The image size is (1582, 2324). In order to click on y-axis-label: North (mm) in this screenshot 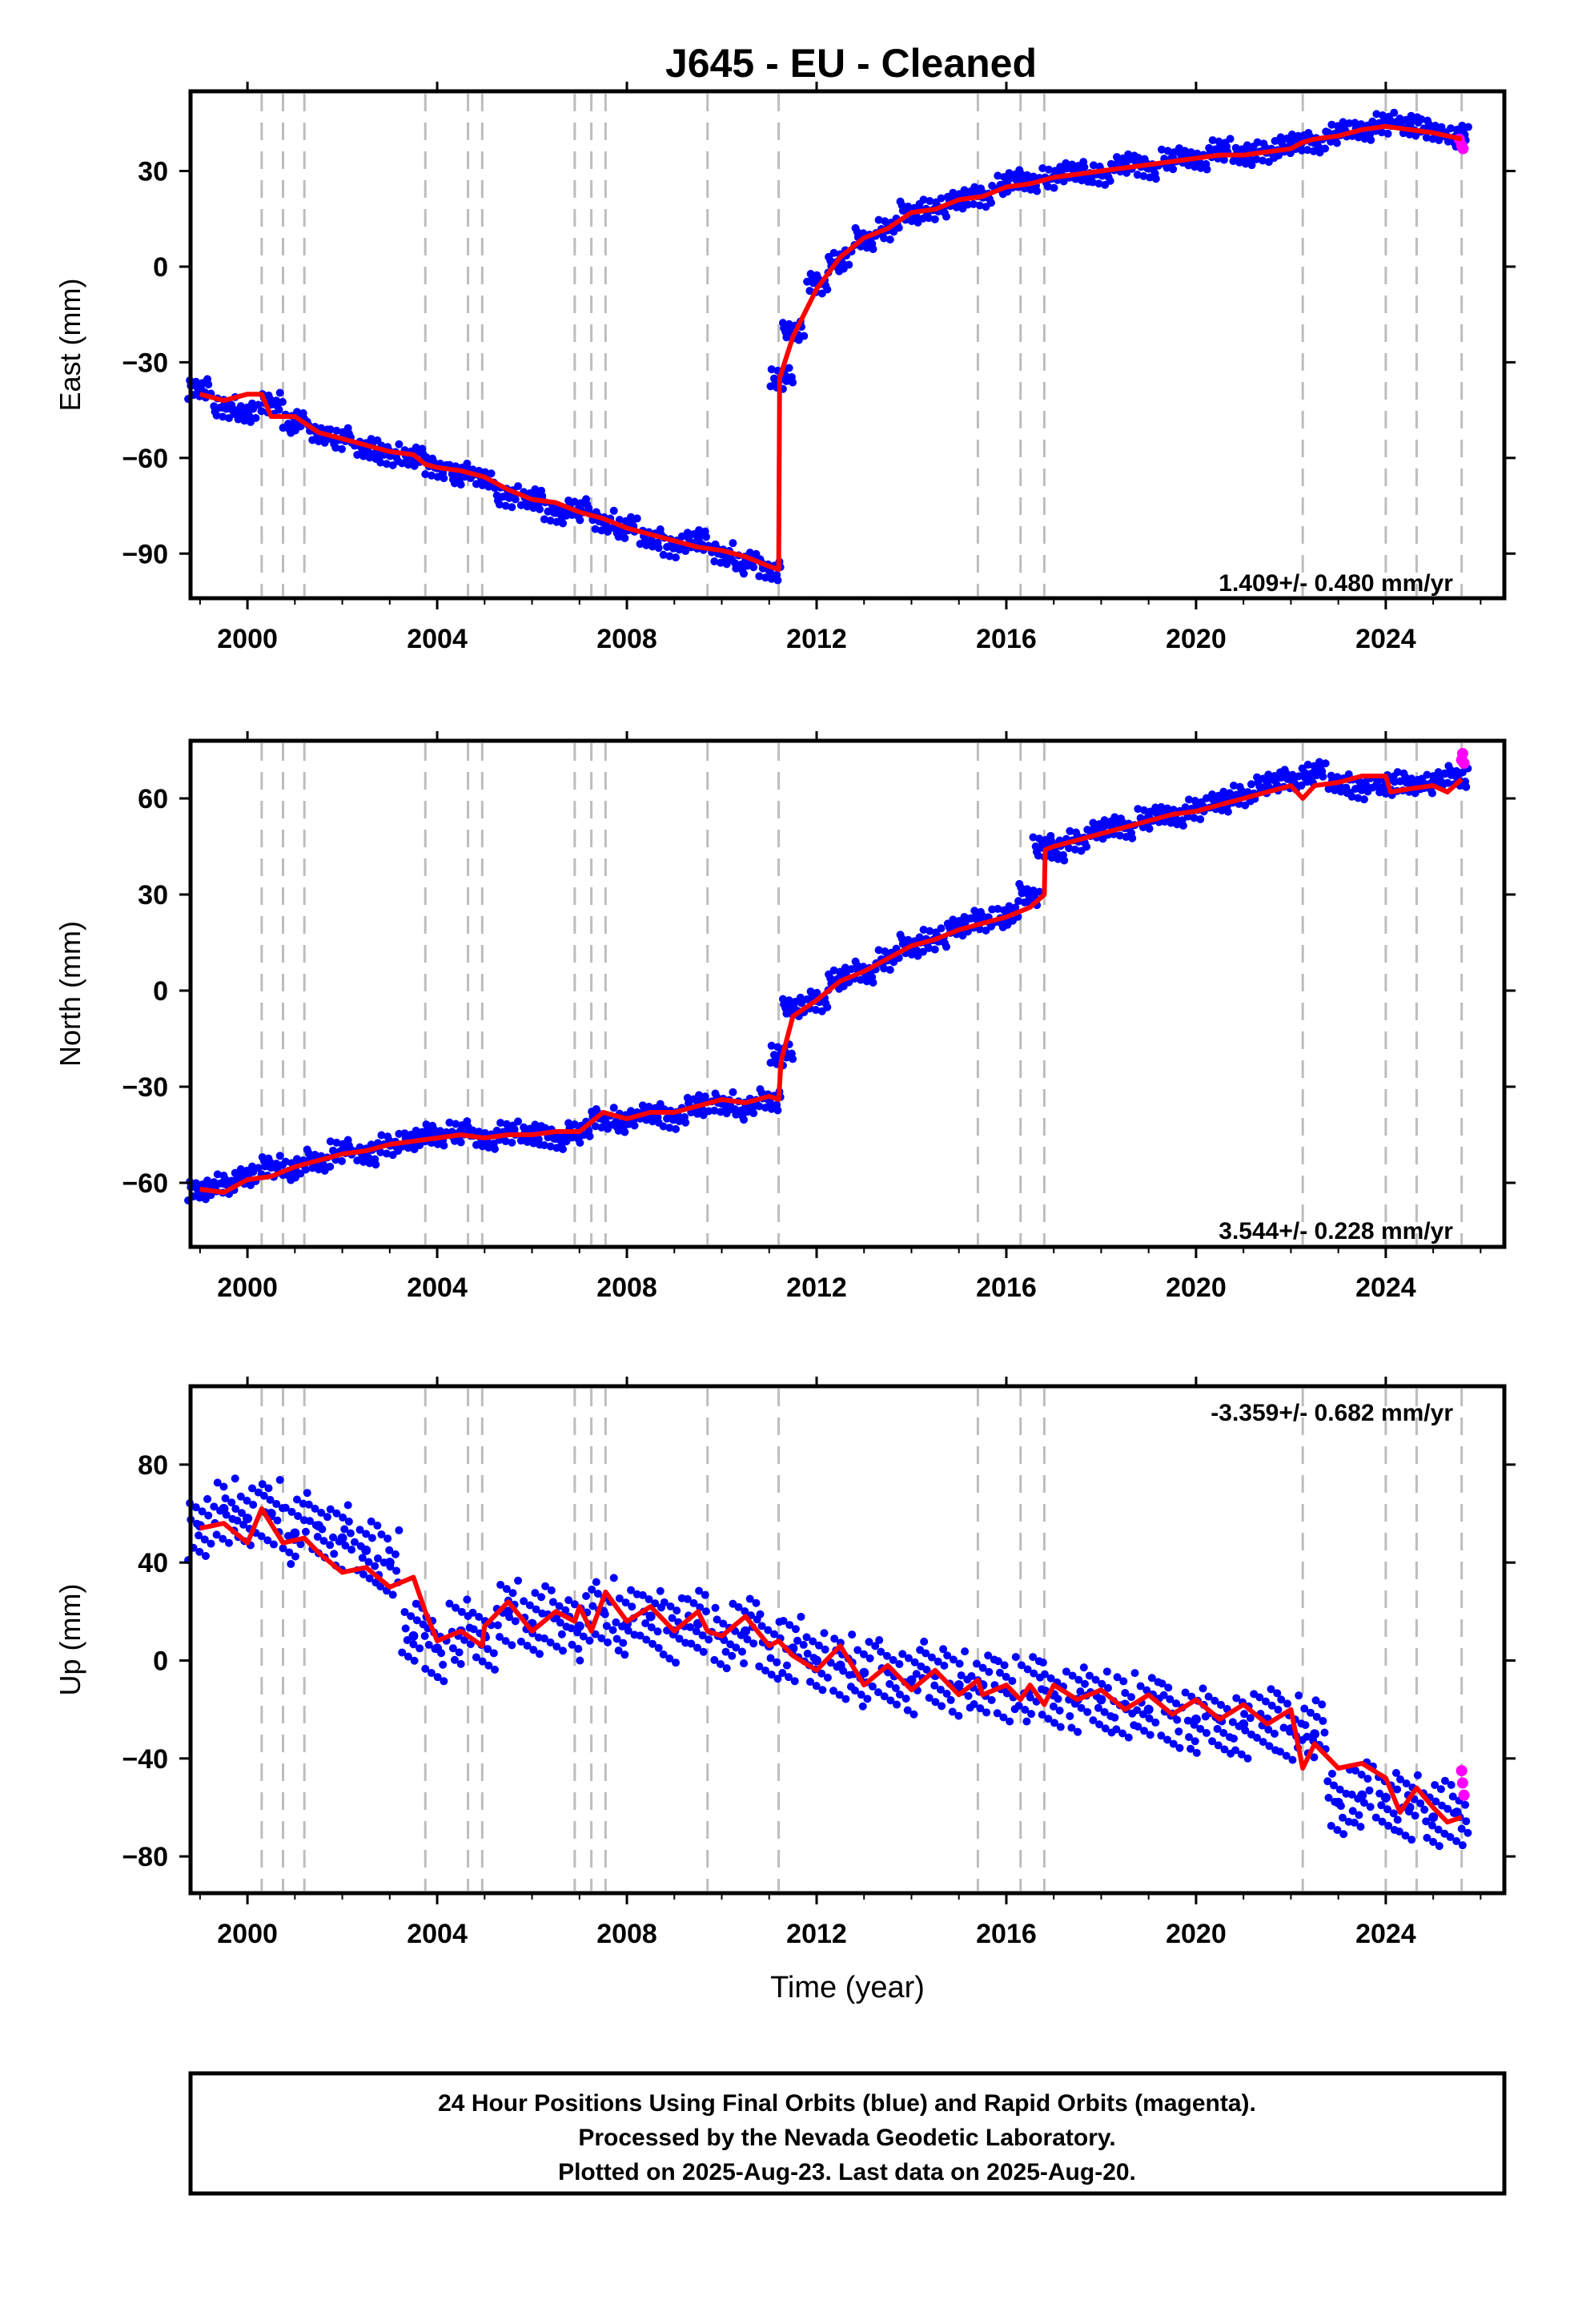, I will do `click(70, 994)`.